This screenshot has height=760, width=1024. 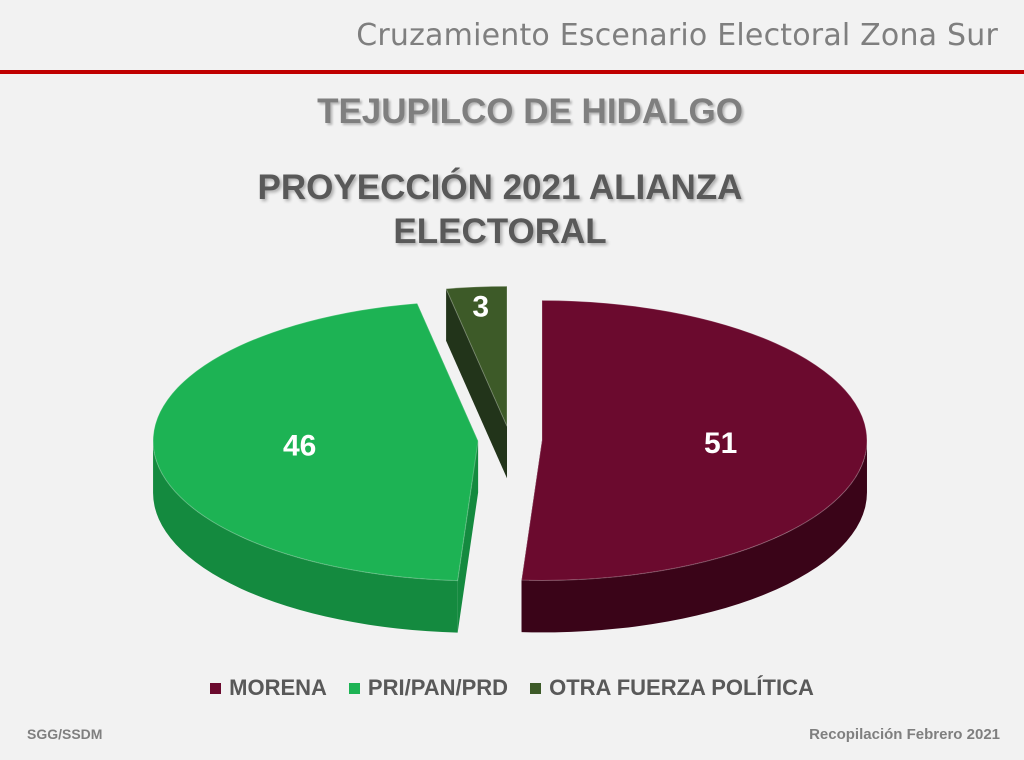 I want to click on footer-date: Recopilación Febrero 2021, so click(x=904, y=734).